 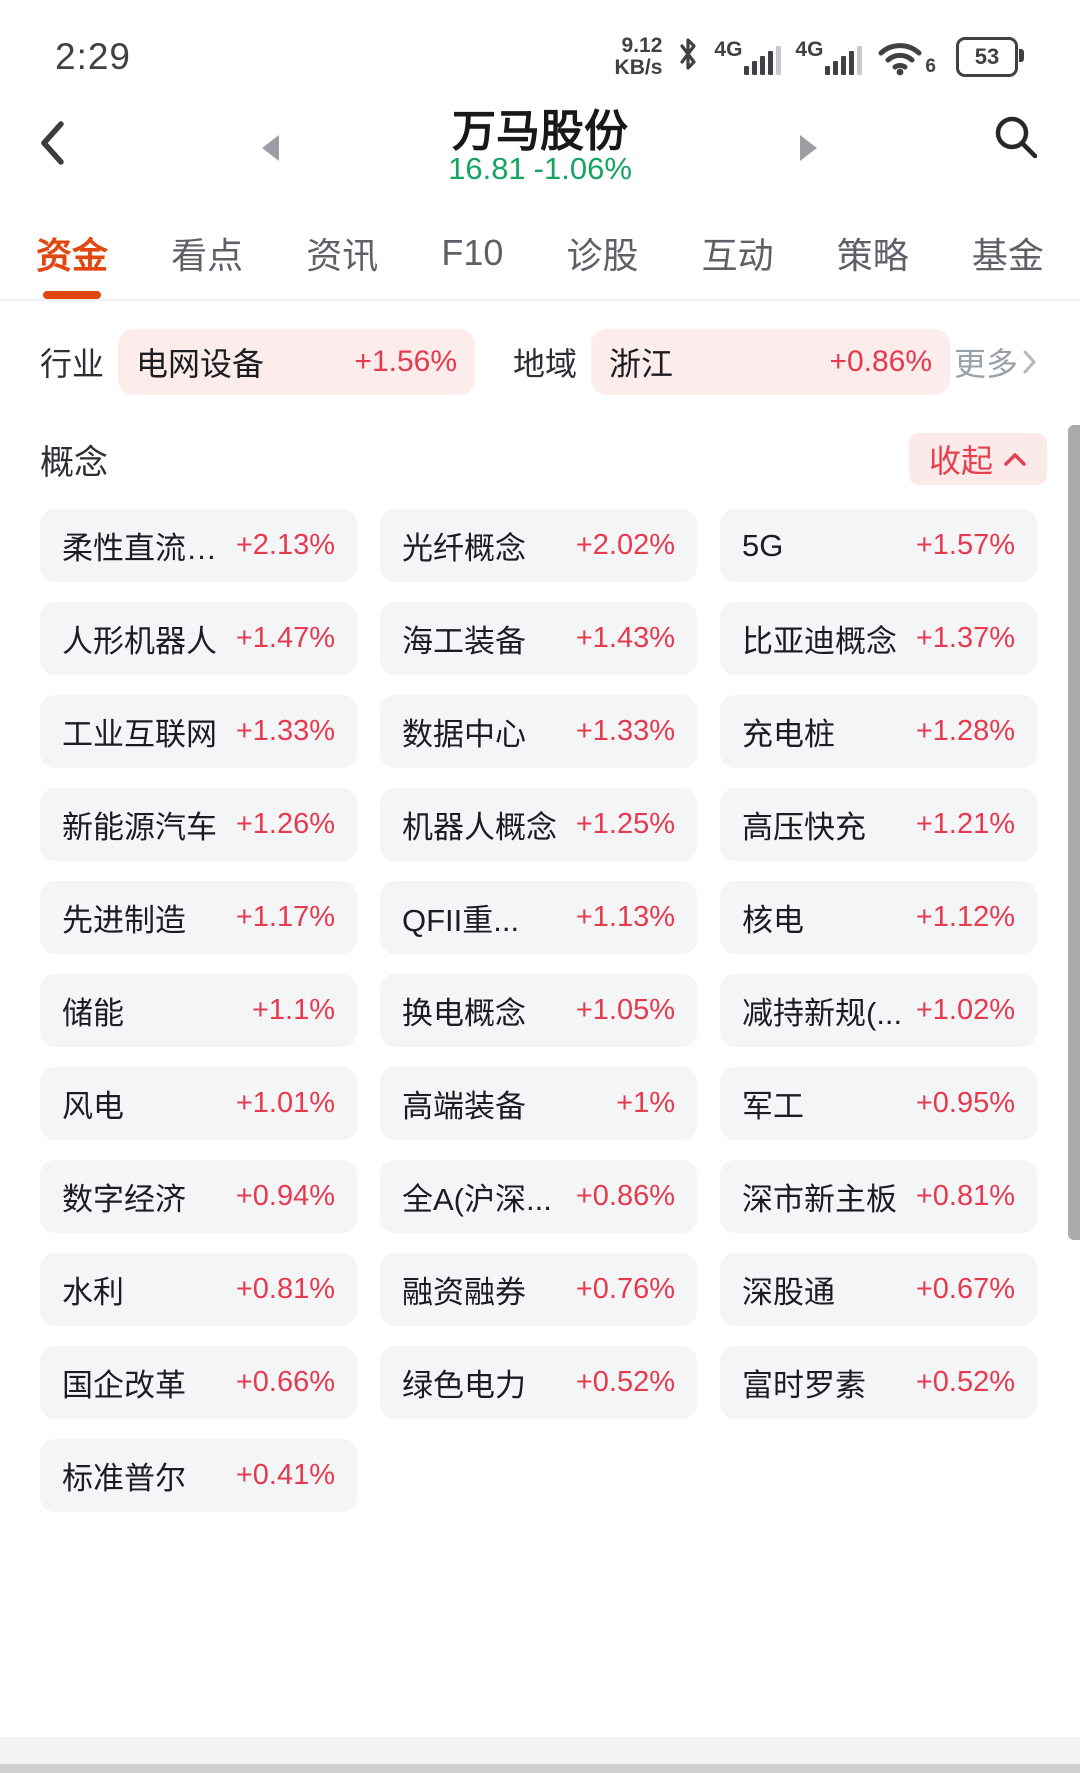 I want to click on header: 万马股份 16.81 -1.06%, so click(x=540, y=153).